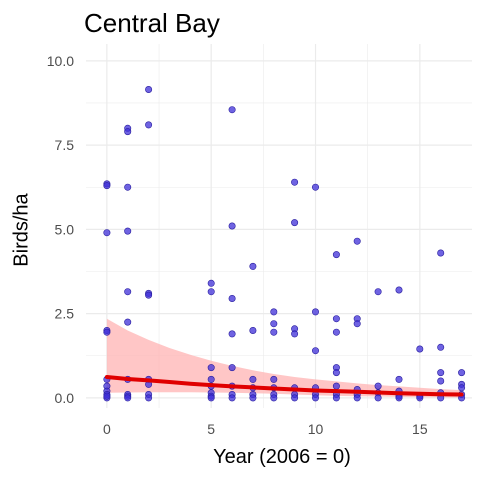 Image resolution: width=480 pixels, height=480 pixels. I want to click on confidence-band-group, so click(284, 358).